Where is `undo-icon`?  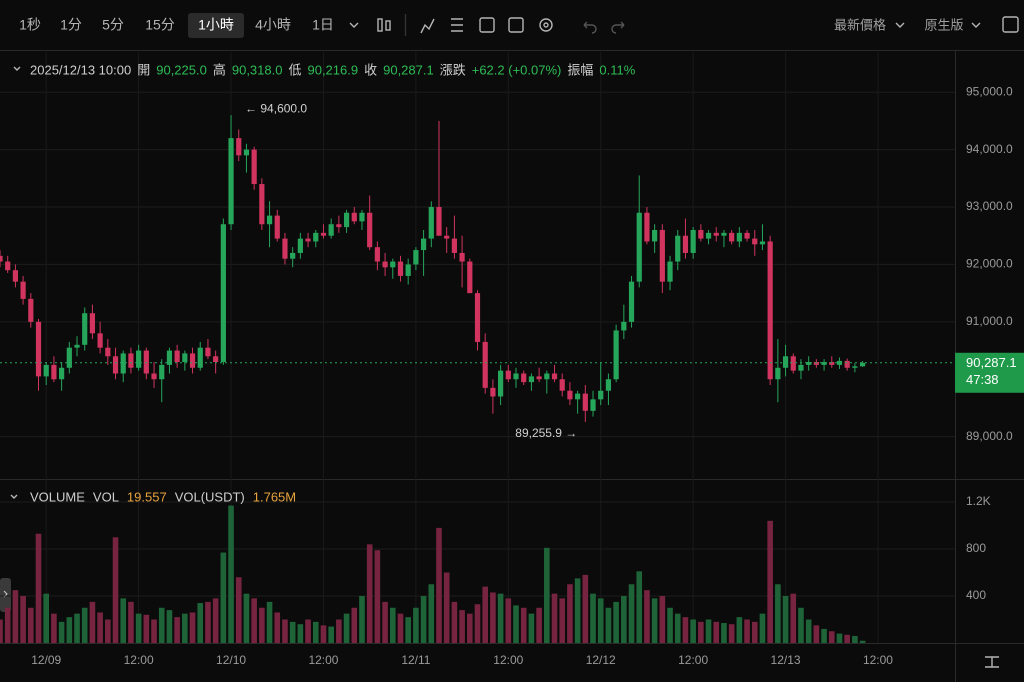
undo-icon is located at coordinates (590, 27).